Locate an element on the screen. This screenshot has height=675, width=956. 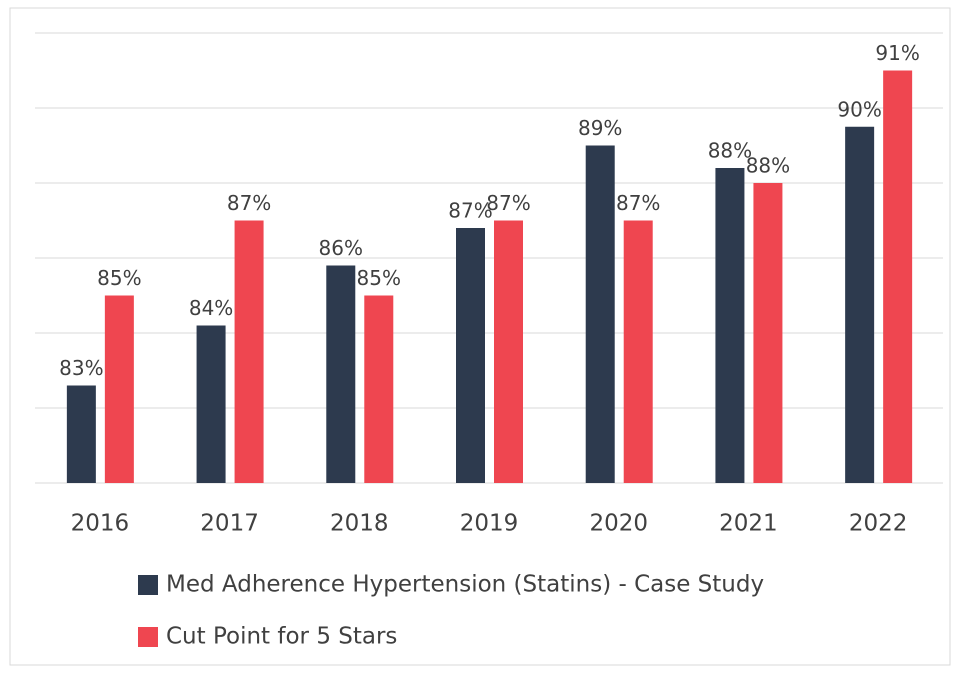
data-label: 86% is located at coordinates (341, 248).